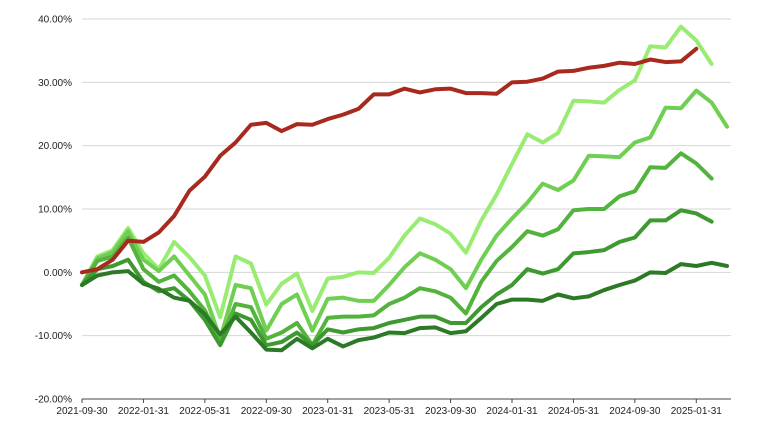 The image size is (780, 440). I want to click on x-tick-label: 2023-05-31, so click(390, 411).